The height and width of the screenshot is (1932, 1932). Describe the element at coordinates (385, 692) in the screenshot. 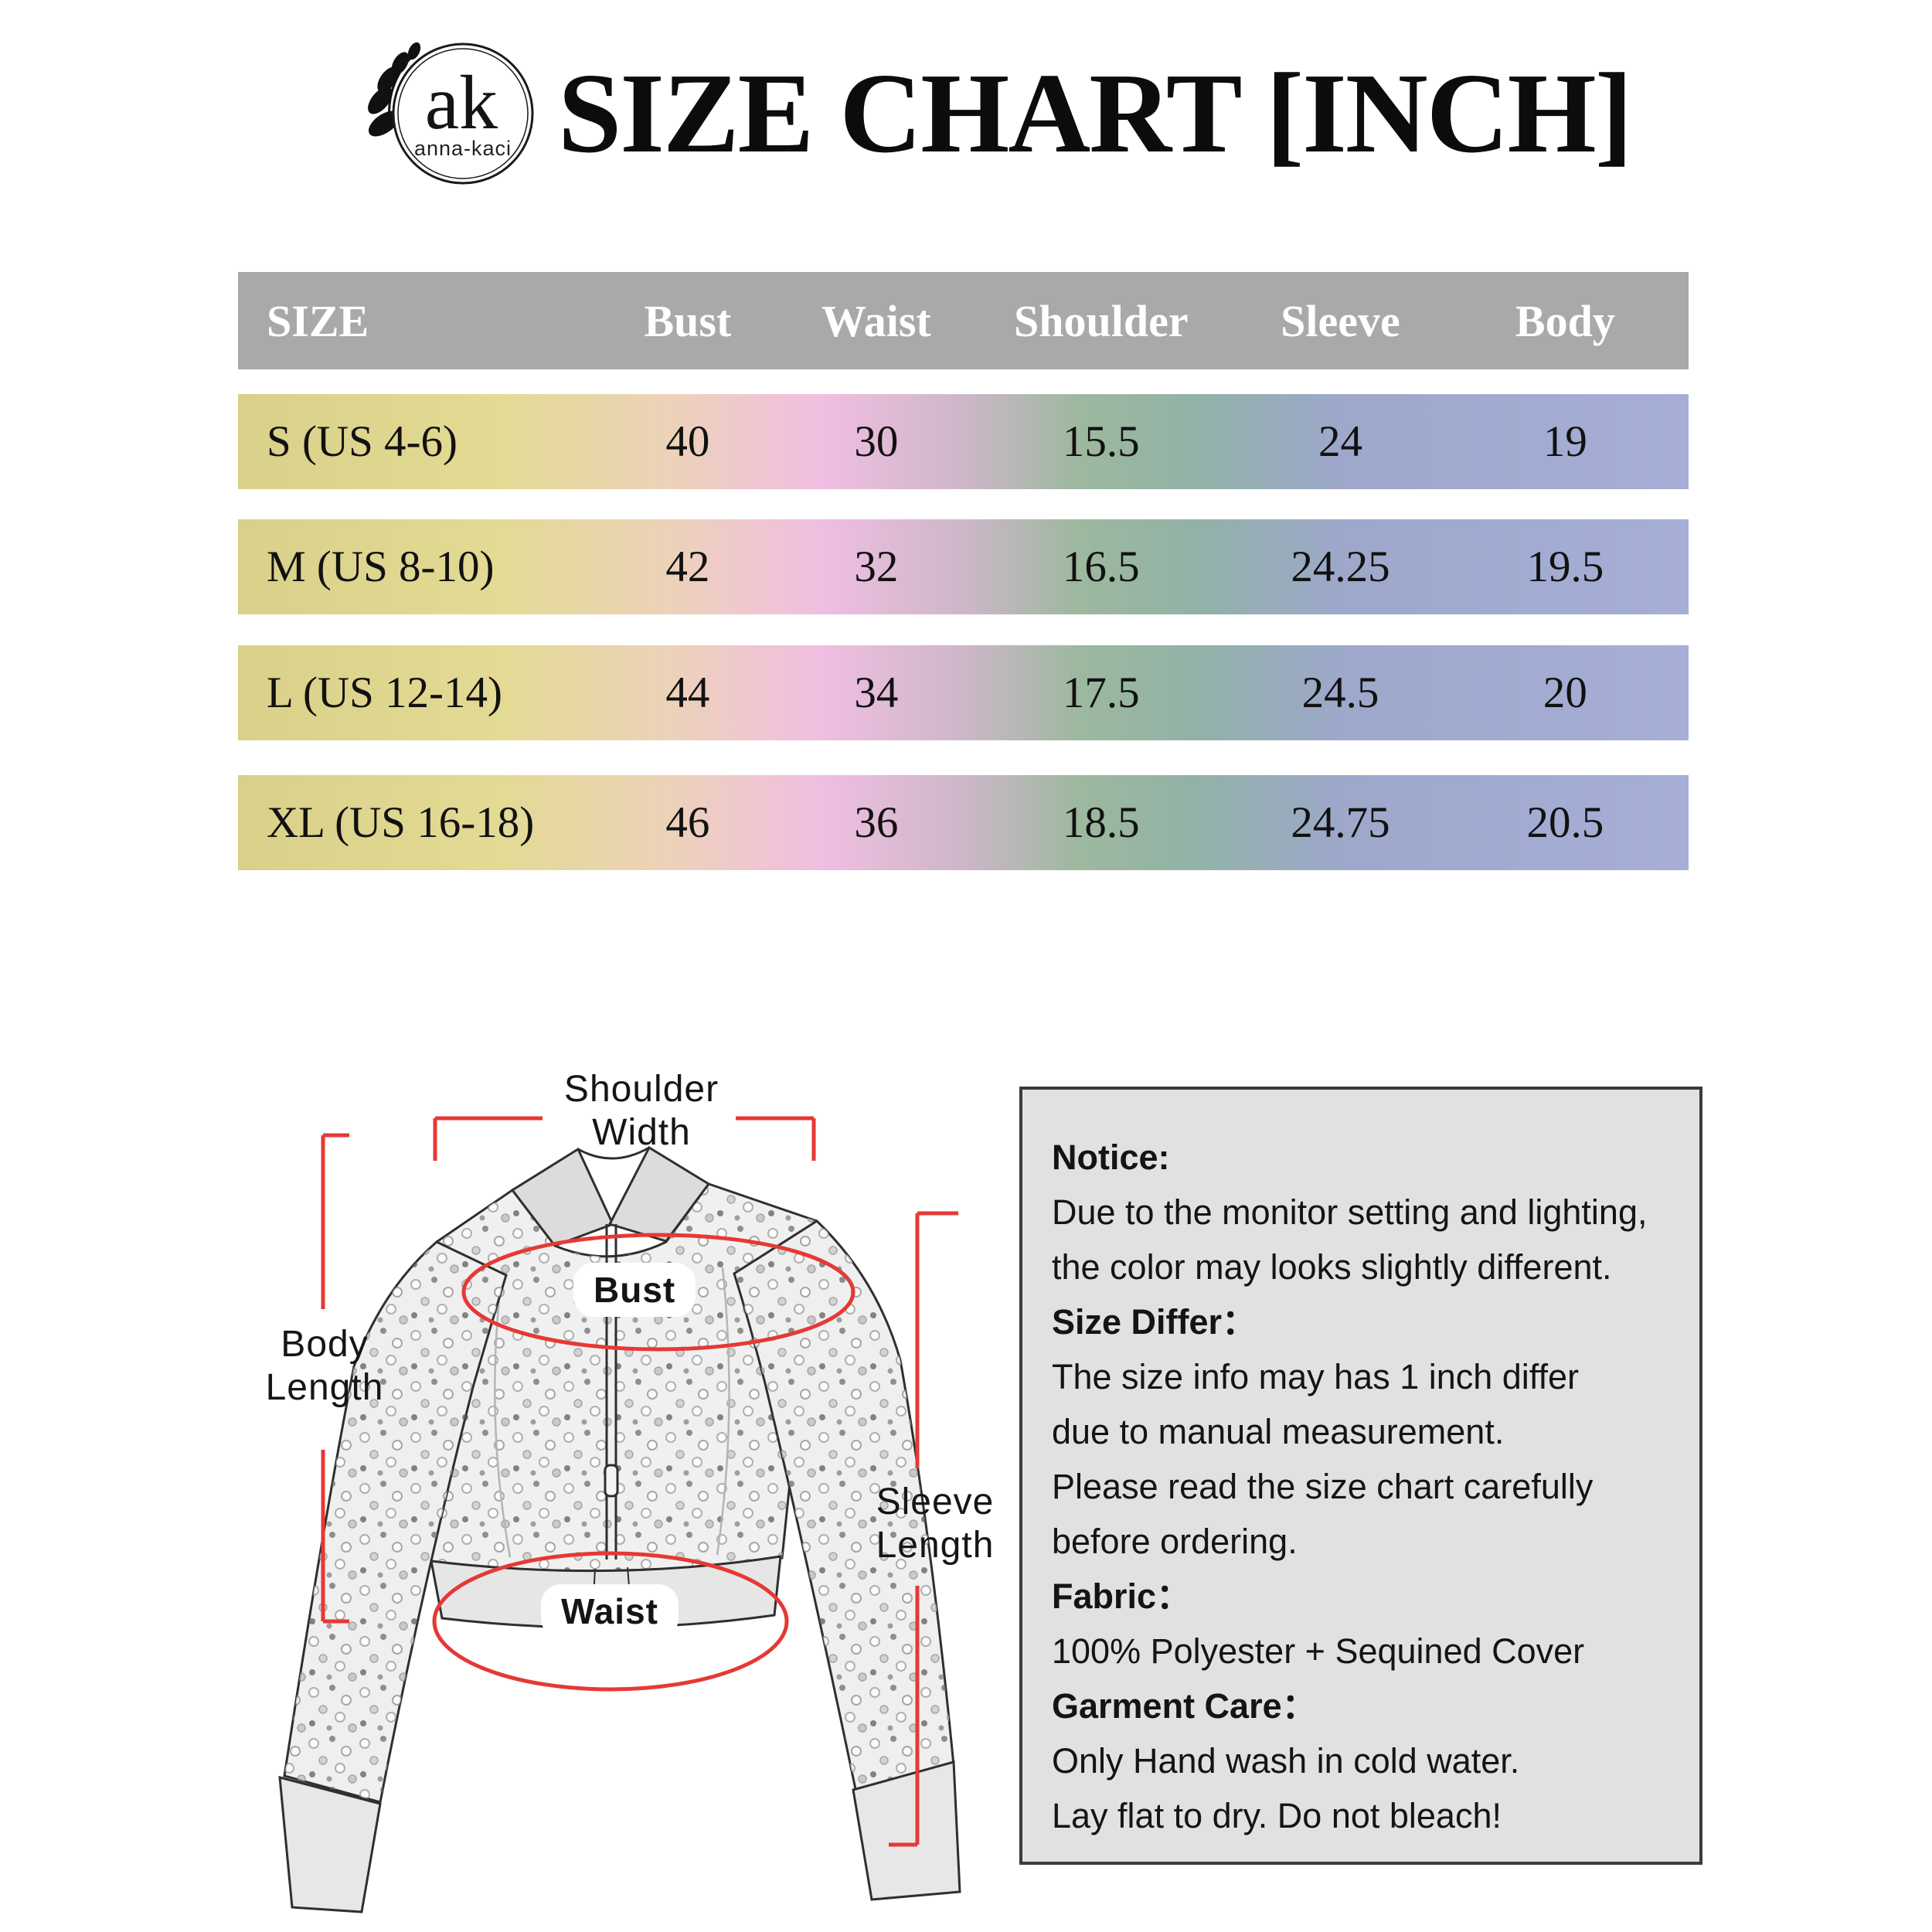

I see `row-size-label: L (US 12-14)` at that location.